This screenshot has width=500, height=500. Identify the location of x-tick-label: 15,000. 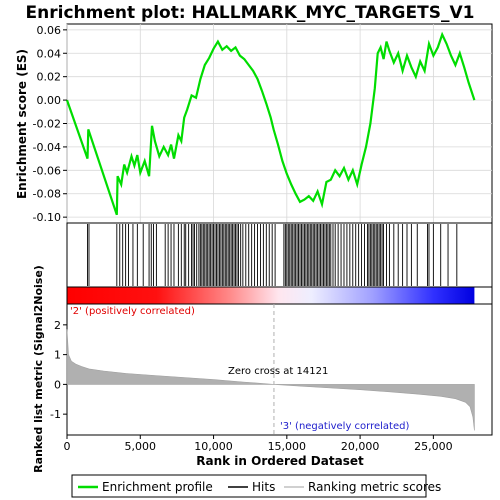
(287, 446).